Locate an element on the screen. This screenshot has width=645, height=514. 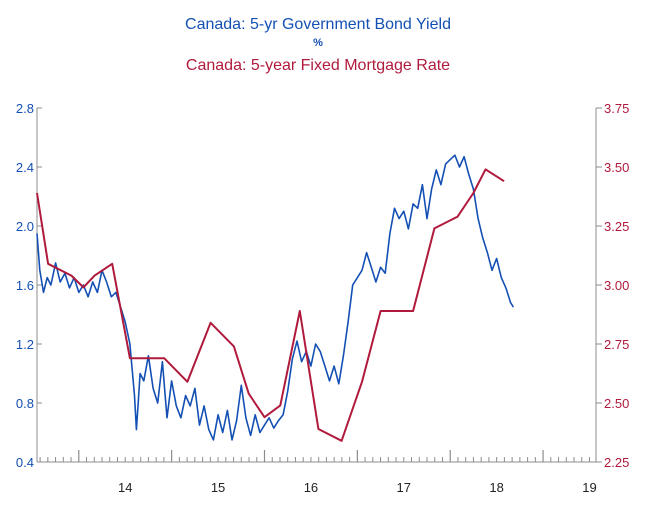
left-y-tick-label: 1.6 is located at coordinates (25, 285).